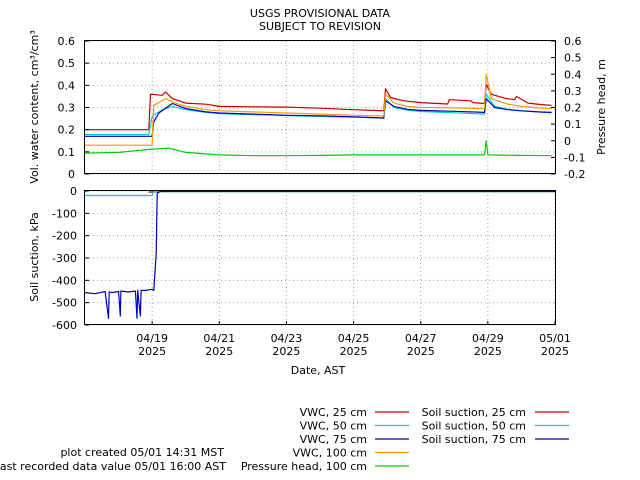 This screenshot has height=480, width=640. Describe the element at coordinates (219, 338) in the screenshot. I see `x-tick-label-date: 04/21` at that location.